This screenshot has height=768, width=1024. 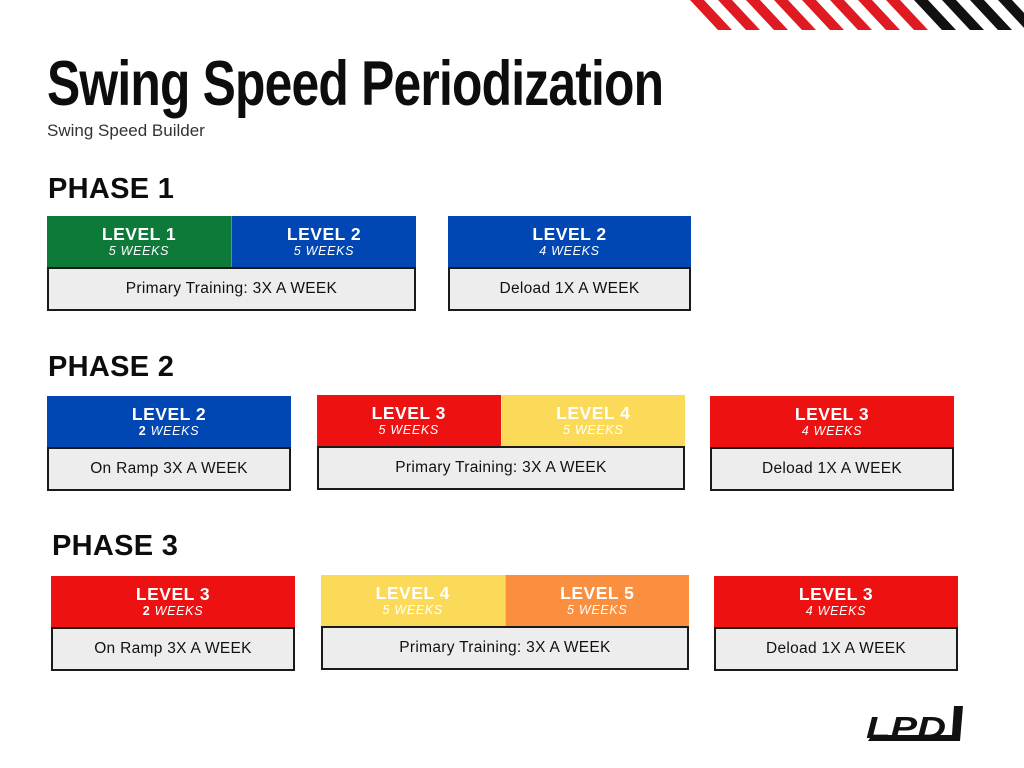 What do you see at coordinates (111, 367) in the screenshot?
I see `phase-2-label: PHASE 2` at bounding box center [111, 367].